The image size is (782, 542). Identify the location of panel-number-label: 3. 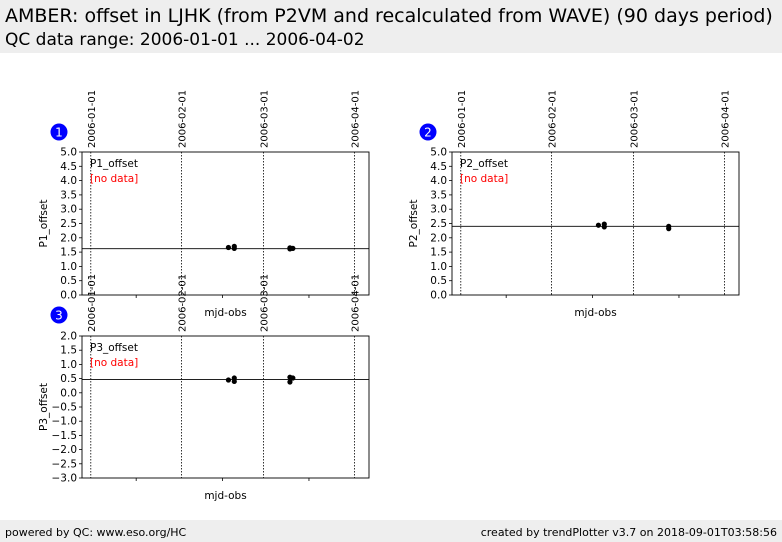
(59, 316).